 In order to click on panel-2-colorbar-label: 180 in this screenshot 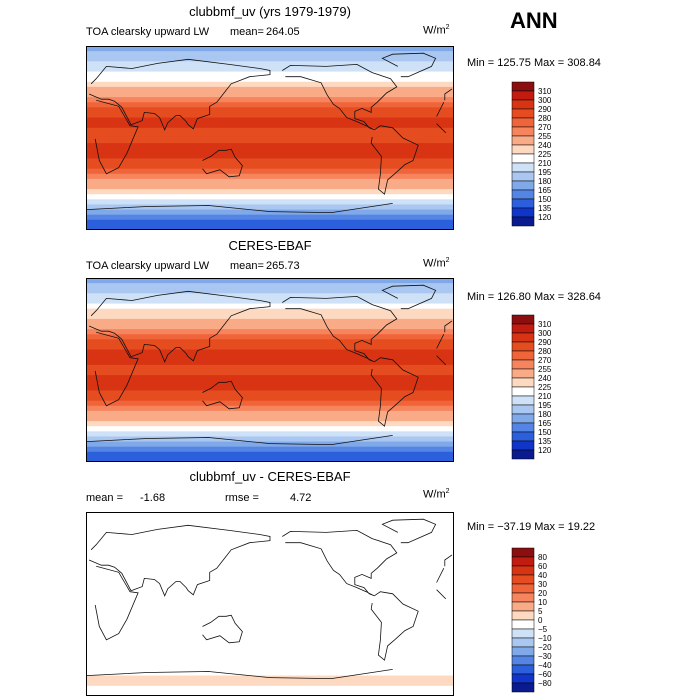, I will do `click(545, 414)`.